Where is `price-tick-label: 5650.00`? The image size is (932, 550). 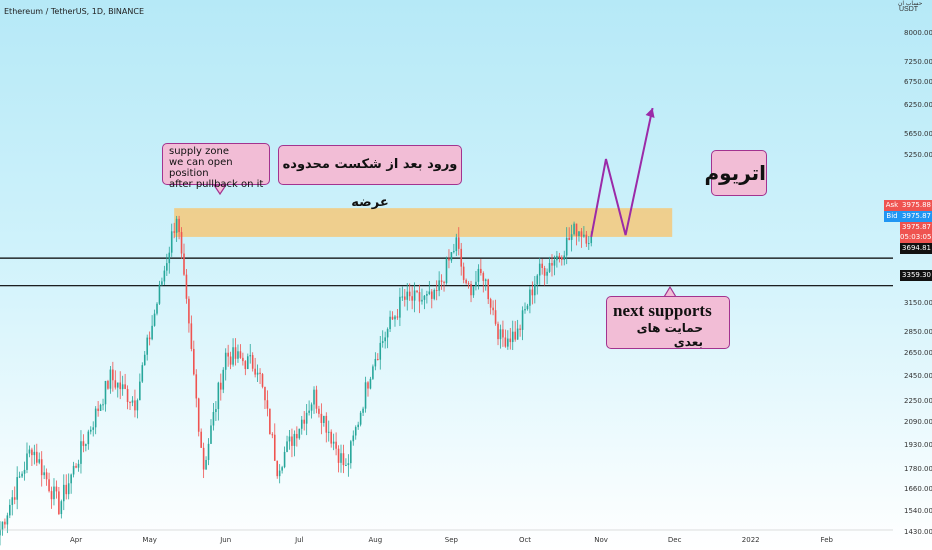 price-tick-label: 5650.00 is located at coordinates (918, 133).